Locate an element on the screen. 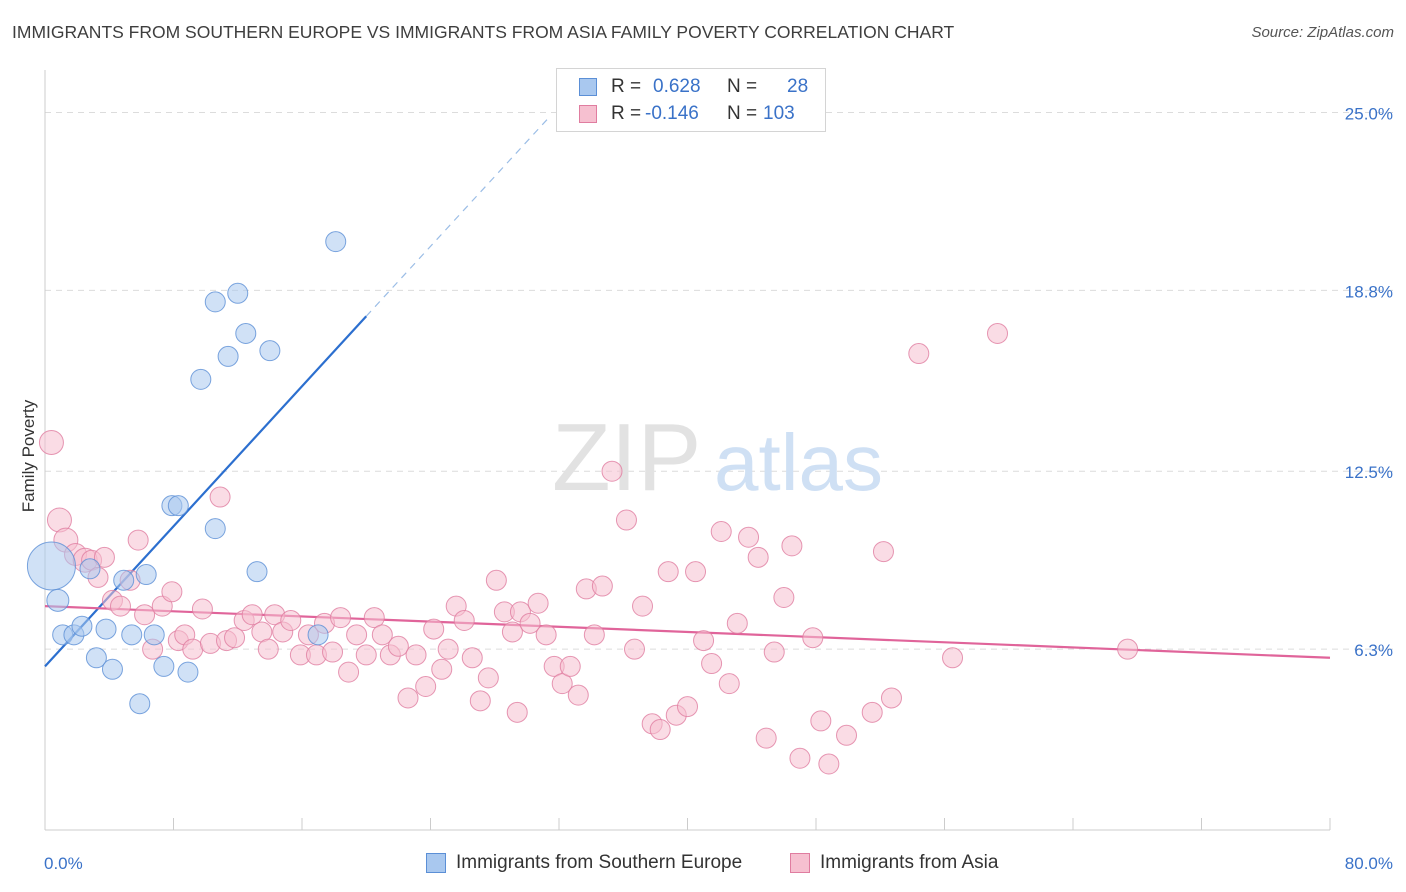 This screenshot has width=1406, height=892. y-tick-label: 18.8% is located at coordinates (1369, 291).